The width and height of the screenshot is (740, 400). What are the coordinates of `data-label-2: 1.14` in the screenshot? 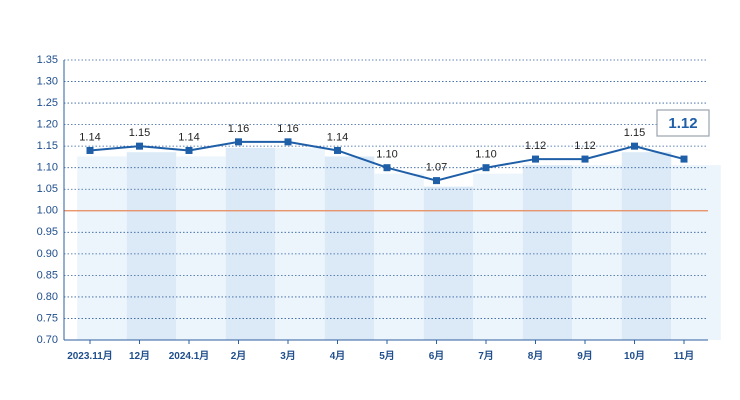 It's located at (188, 137).